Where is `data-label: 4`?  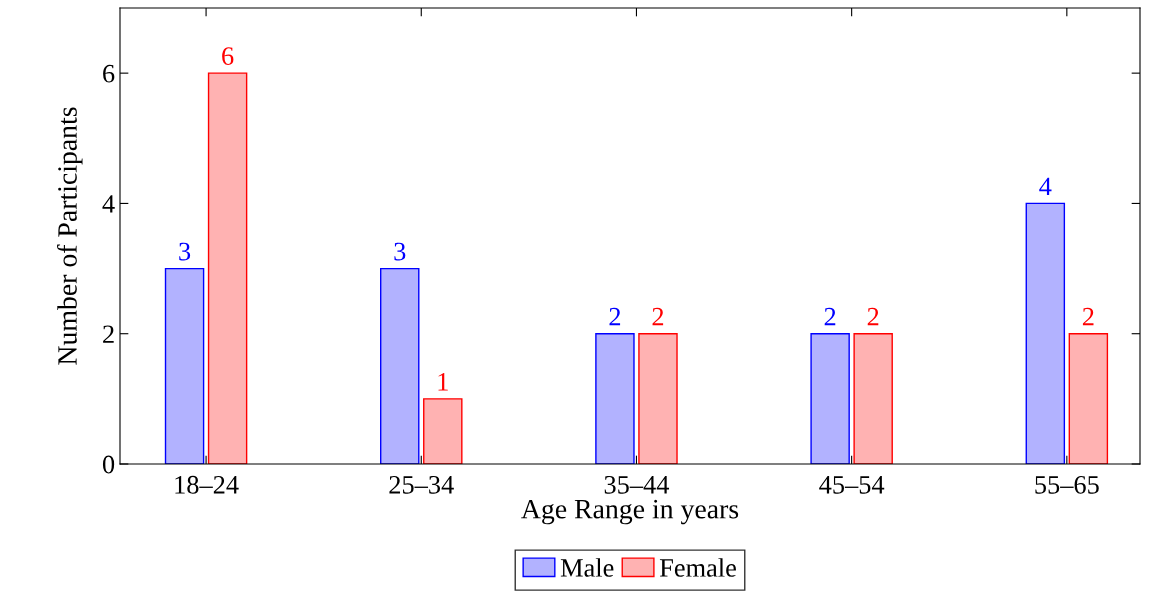 data-label: 4 is located at coordinates (1045, 186).